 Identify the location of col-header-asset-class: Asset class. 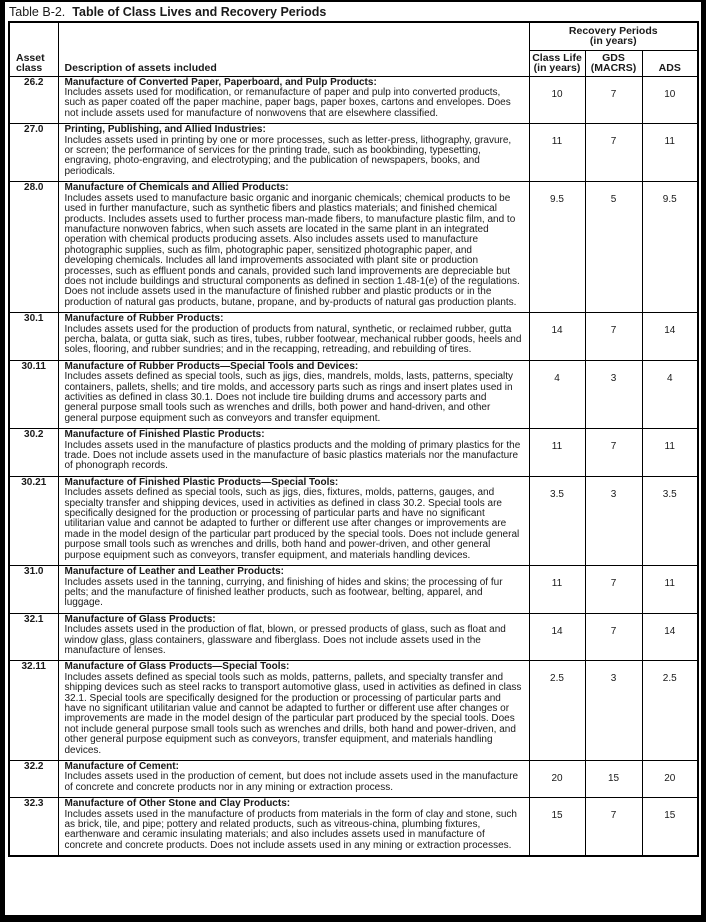
(33, 49).